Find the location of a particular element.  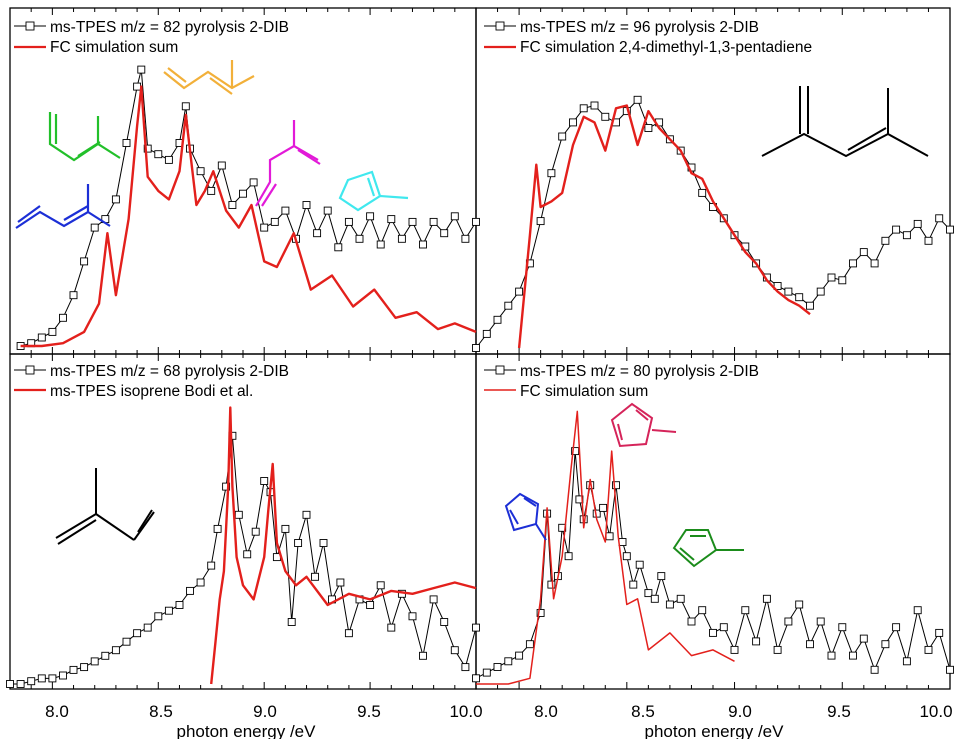

x-axis-left: 8.0 8.5 9.0 9.5 10.0 photon energy /eV is located at coordinates (263, 720).